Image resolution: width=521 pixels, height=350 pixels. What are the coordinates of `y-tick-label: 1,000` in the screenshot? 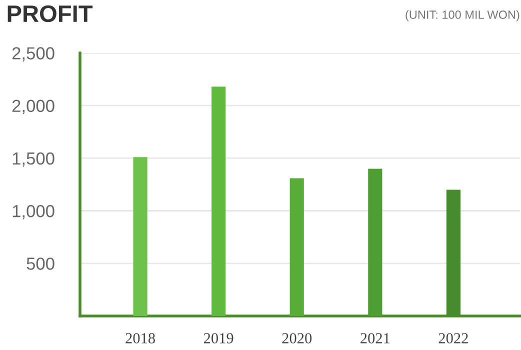 It's located at (33, 212).